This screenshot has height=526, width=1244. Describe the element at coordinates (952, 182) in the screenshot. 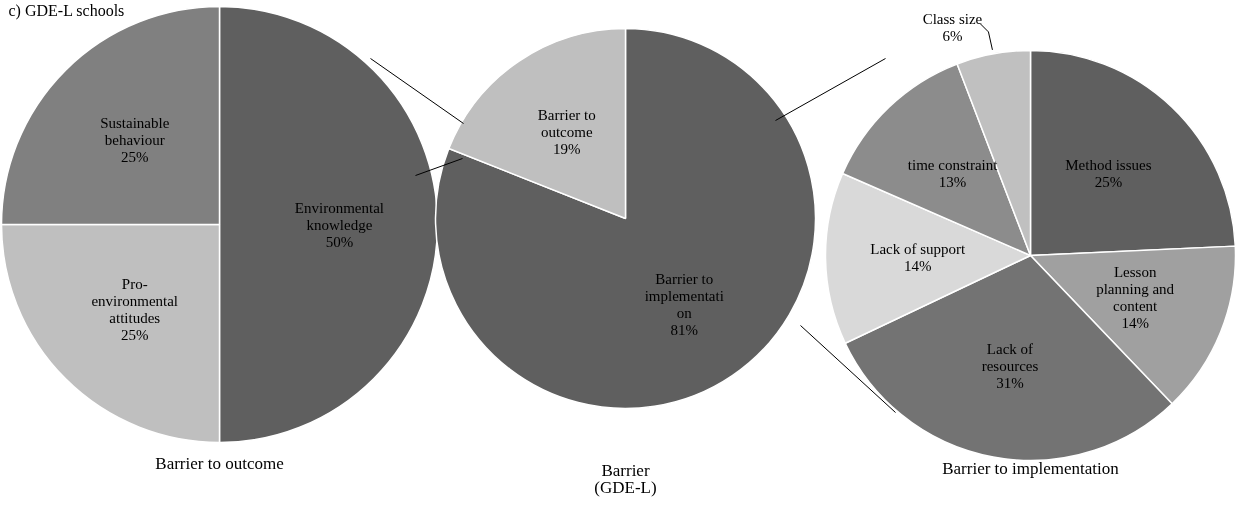

I see `data-label: 13%` at that location.